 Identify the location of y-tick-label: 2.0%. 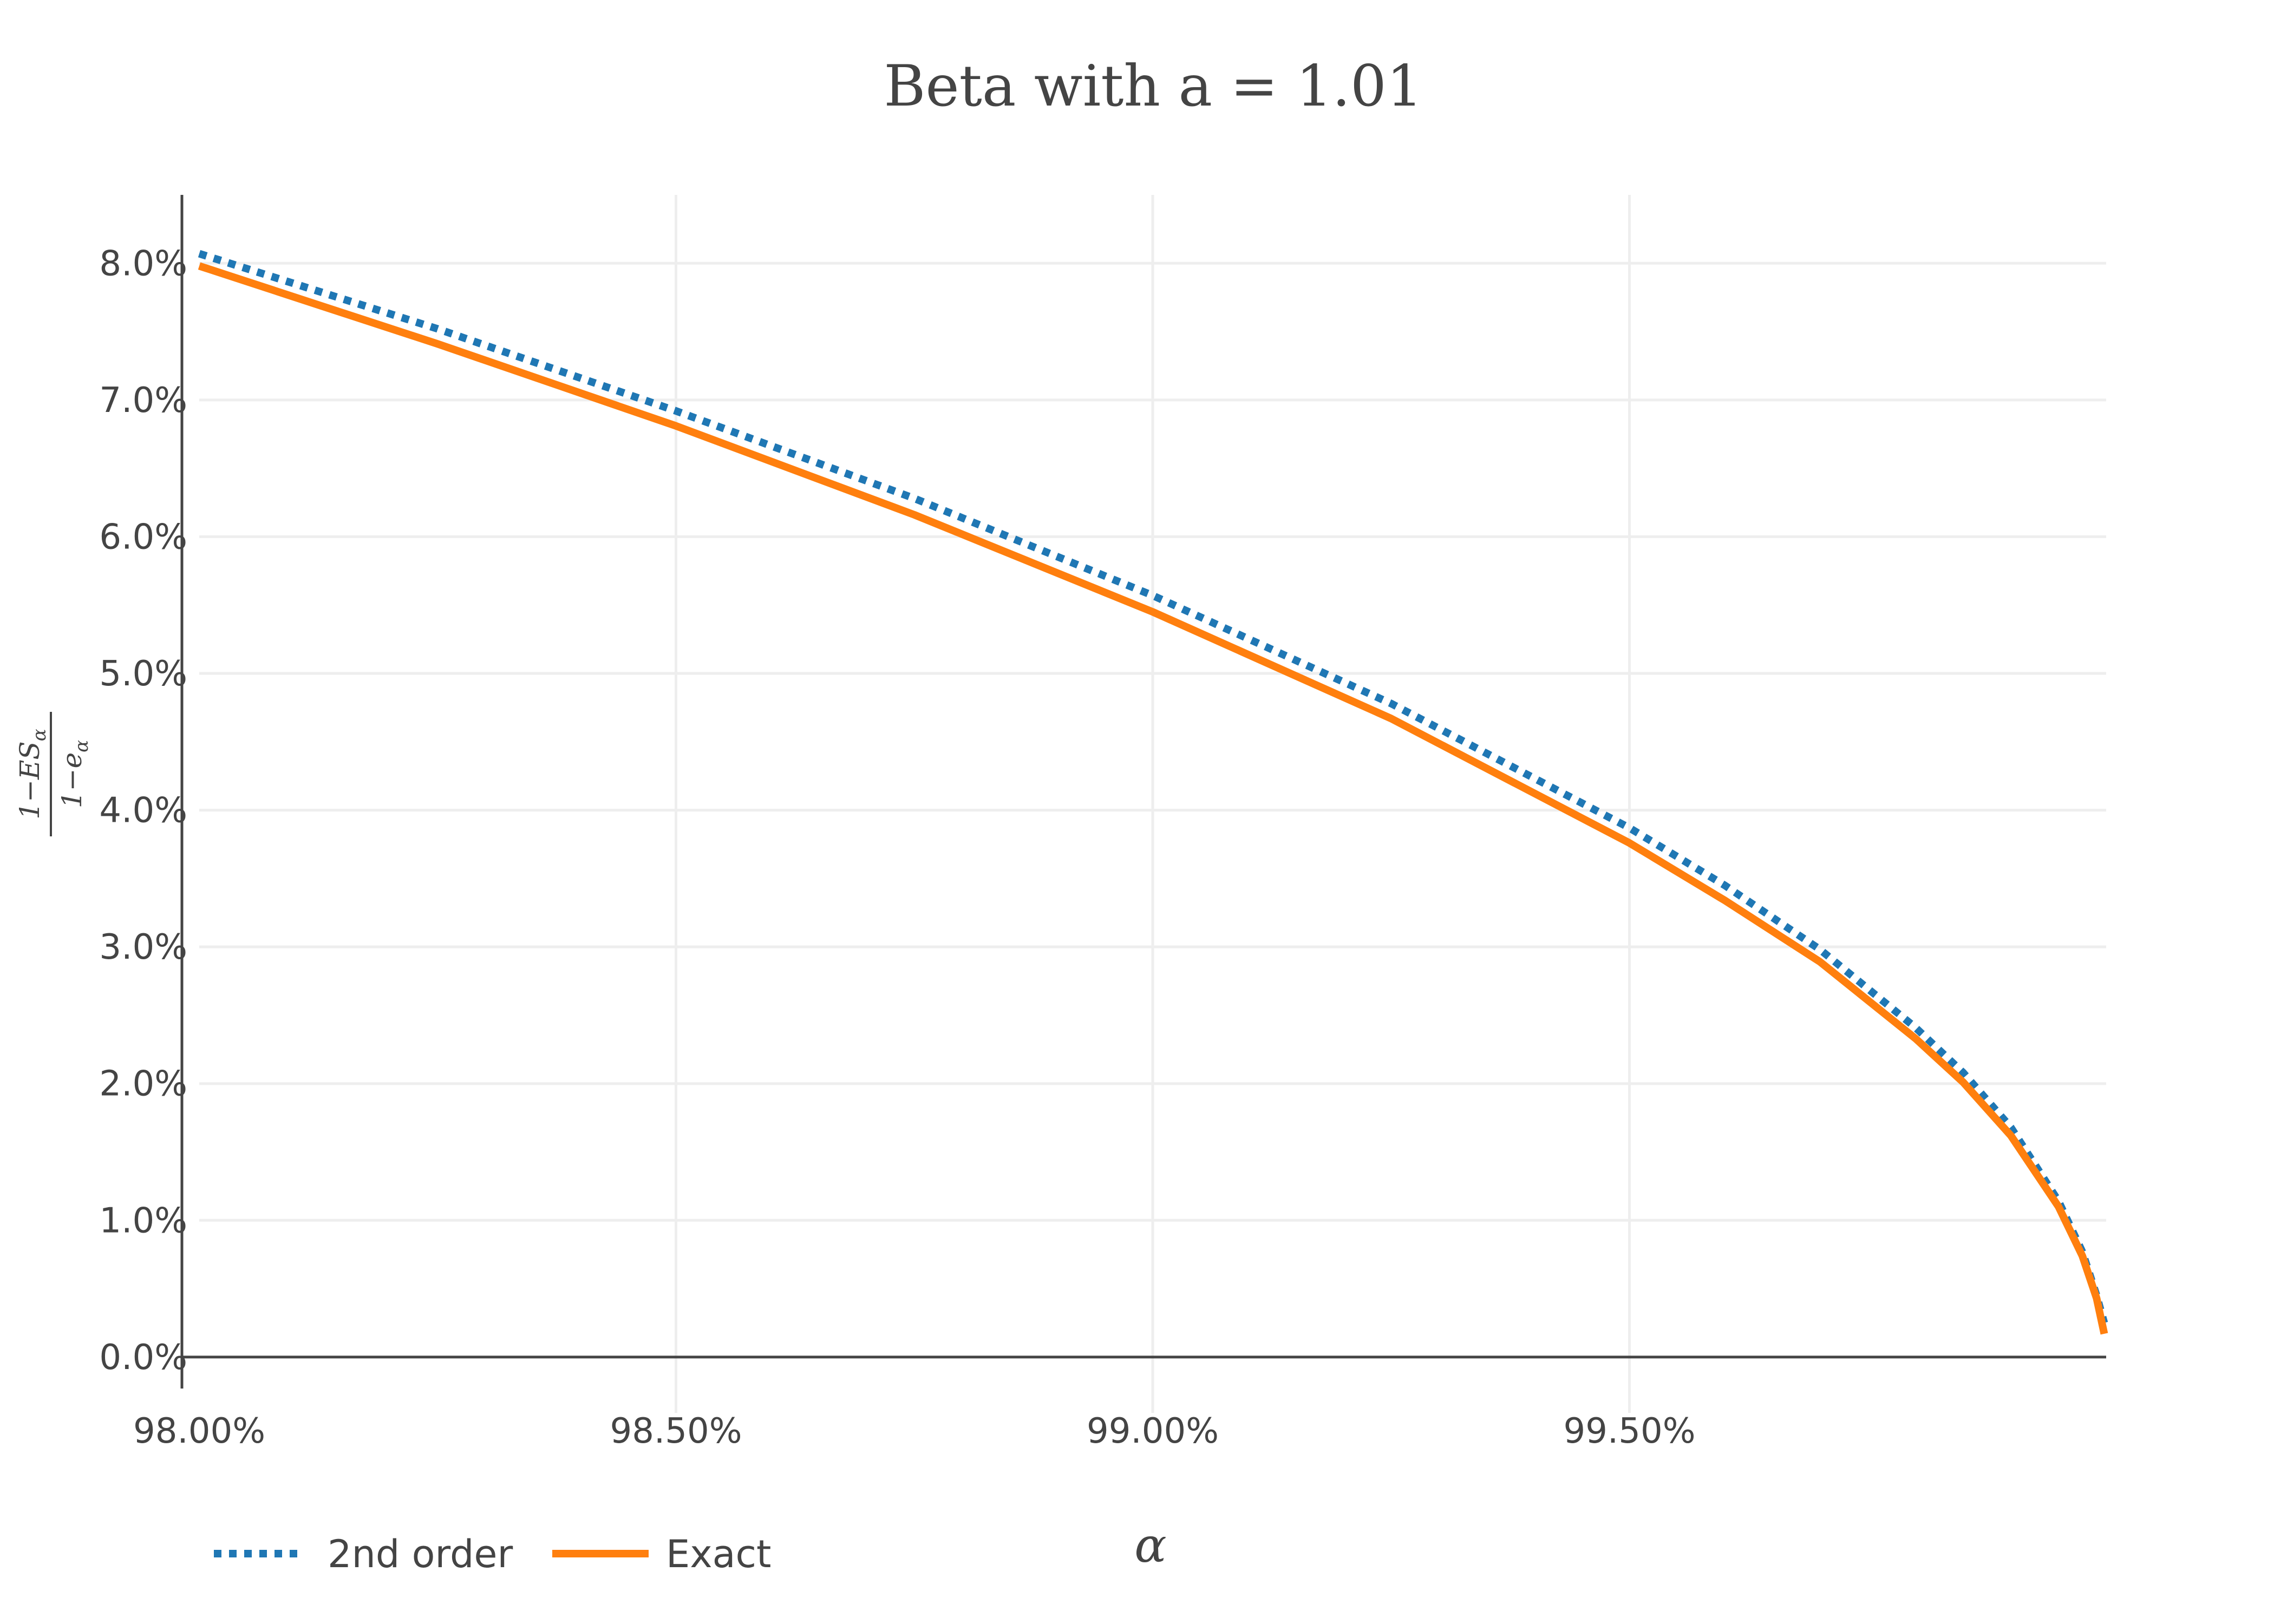
(143, 1084).